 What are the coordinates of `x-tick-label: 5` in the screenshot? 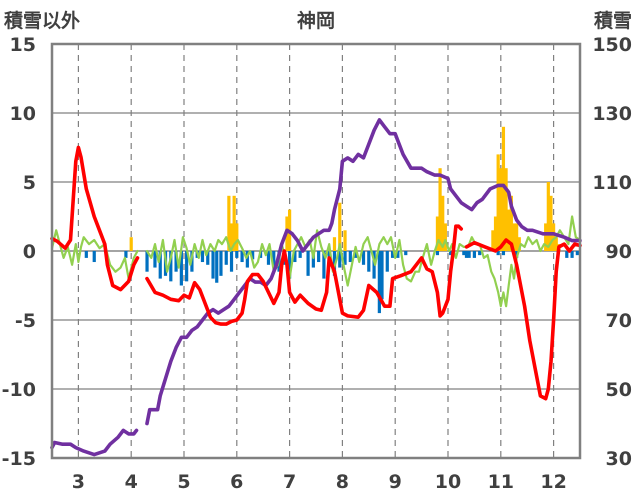 It's located at (183, 482).